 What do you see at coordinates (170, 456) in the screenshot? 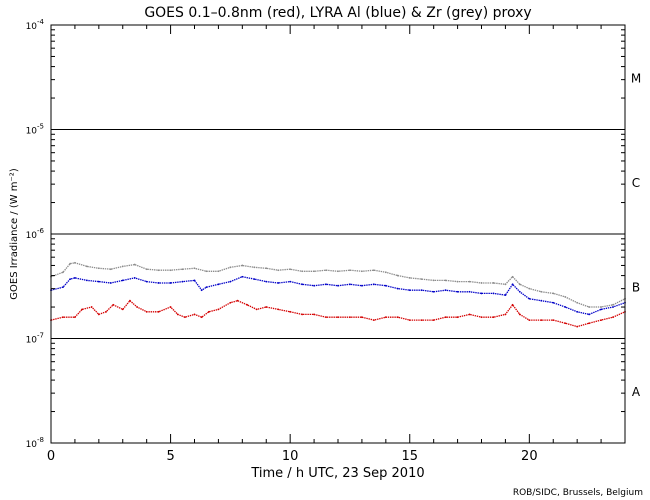
I see `x-tick-label: 5` at bounding box center [170, 456].